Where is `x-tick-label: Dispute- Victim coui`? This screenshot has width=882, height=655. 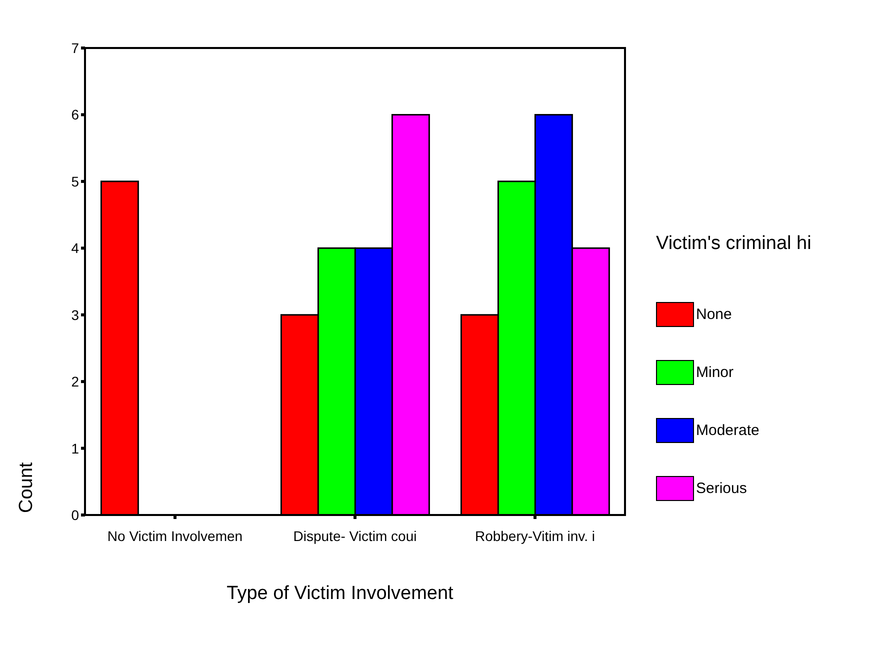 x-tick-label: Dispute- Victim coui is located at coordinates (355, 536).